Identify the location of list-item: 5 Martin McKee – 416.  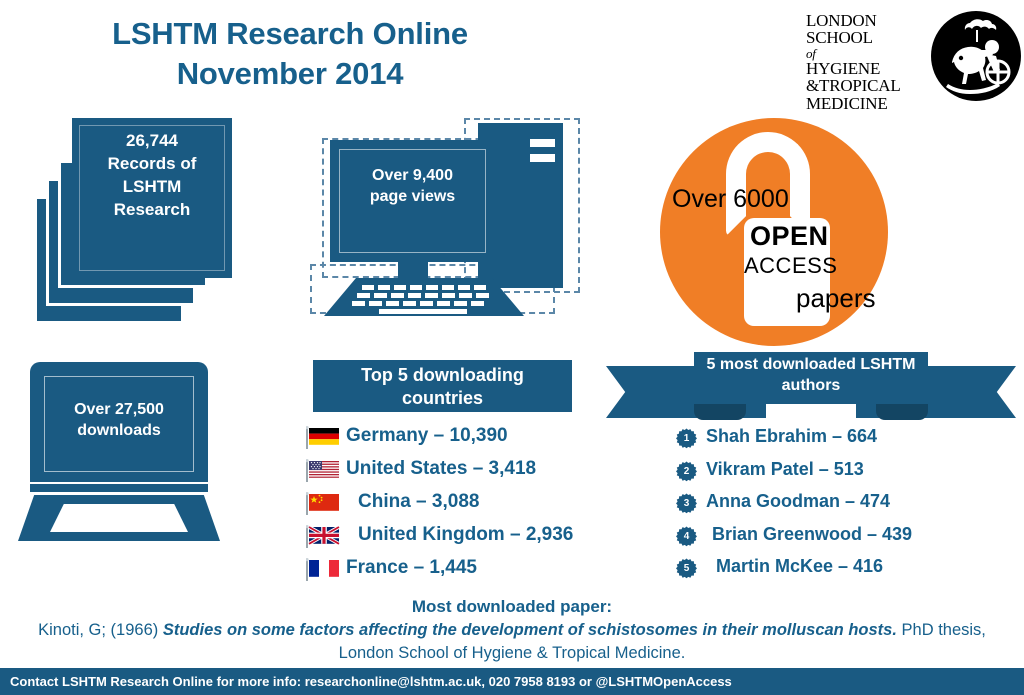
(846, 570).